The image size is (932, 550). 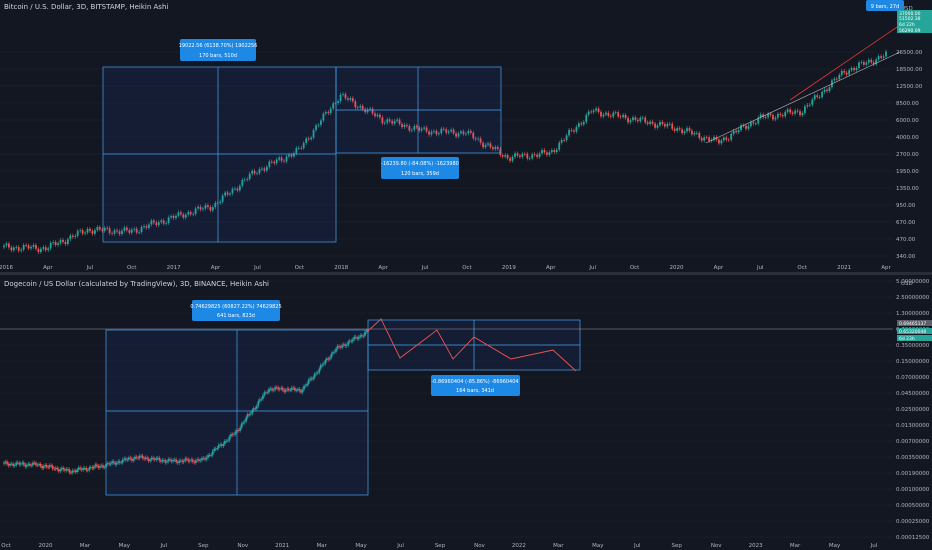 What do you see at coordinates (466, 273) in the screenshot?
I see `pane-divider` at bounding box center [466, 273].